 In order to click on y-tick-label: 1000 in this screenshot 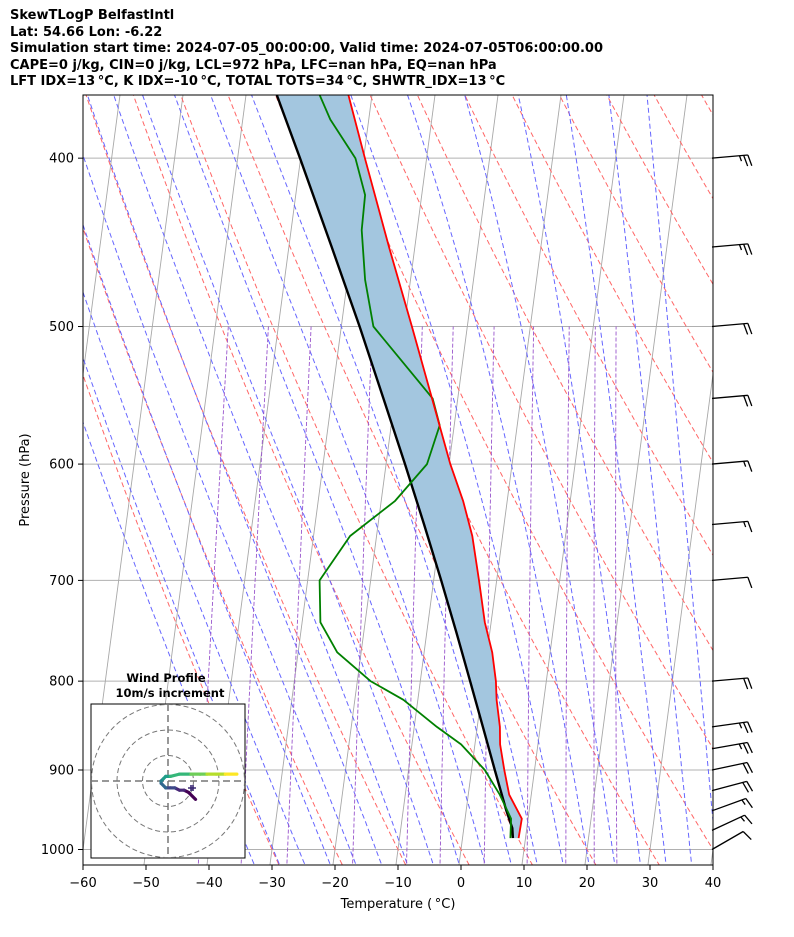, I will do `click(57, 850)`.